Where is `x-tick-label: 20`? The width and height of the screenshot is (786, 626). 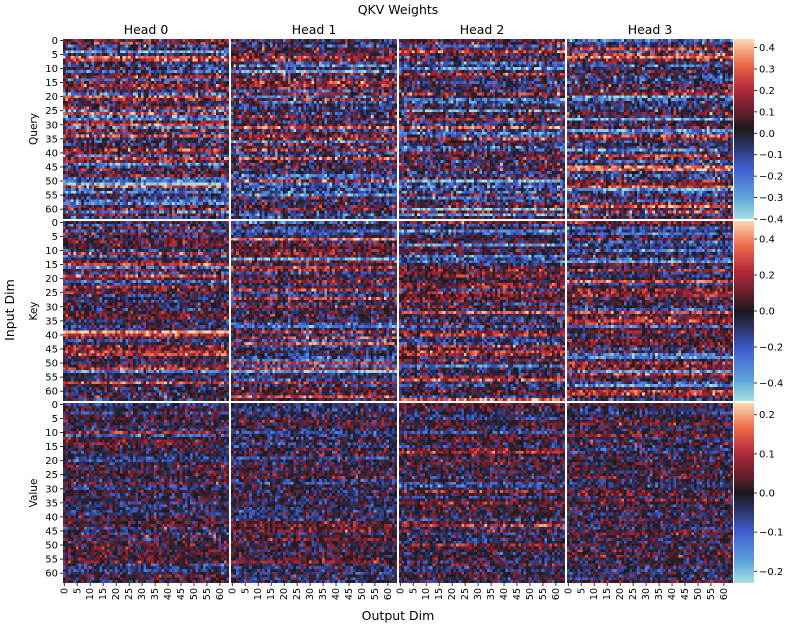 x-tick-label: 20 is located at coordinates (284, 594).